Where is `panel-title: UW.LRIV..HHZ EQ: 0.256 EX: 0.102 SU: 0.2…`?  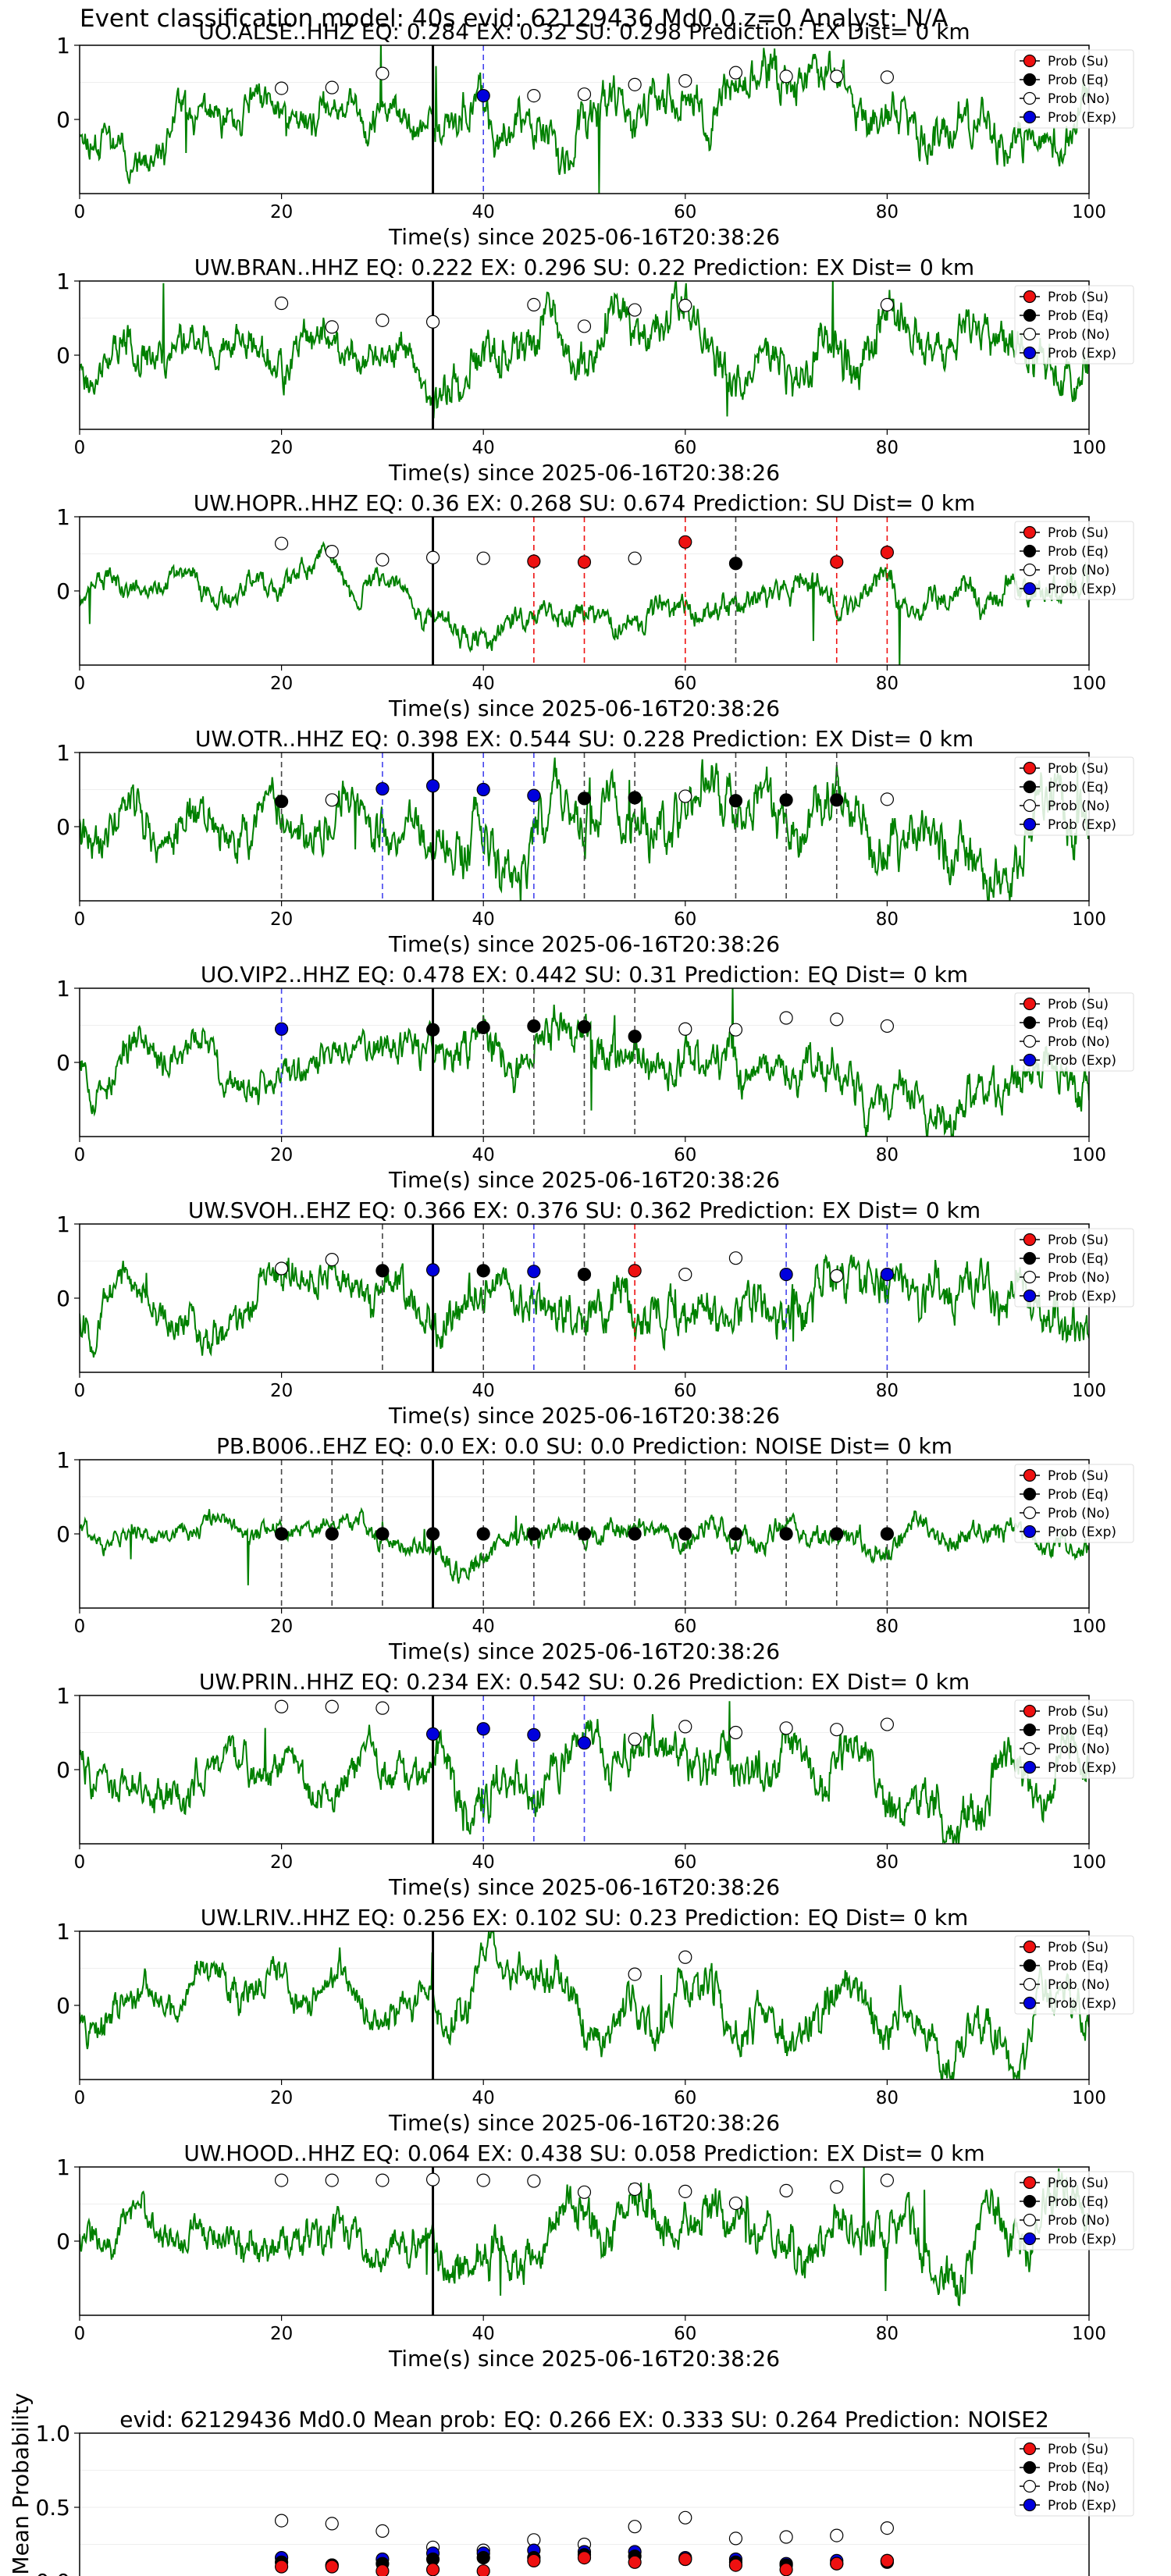
panel-title: UW.LRIV..HHZ EQ: 0.256 EX: 0.102 SU: 0.2… is located at coordinates (585, 1917).